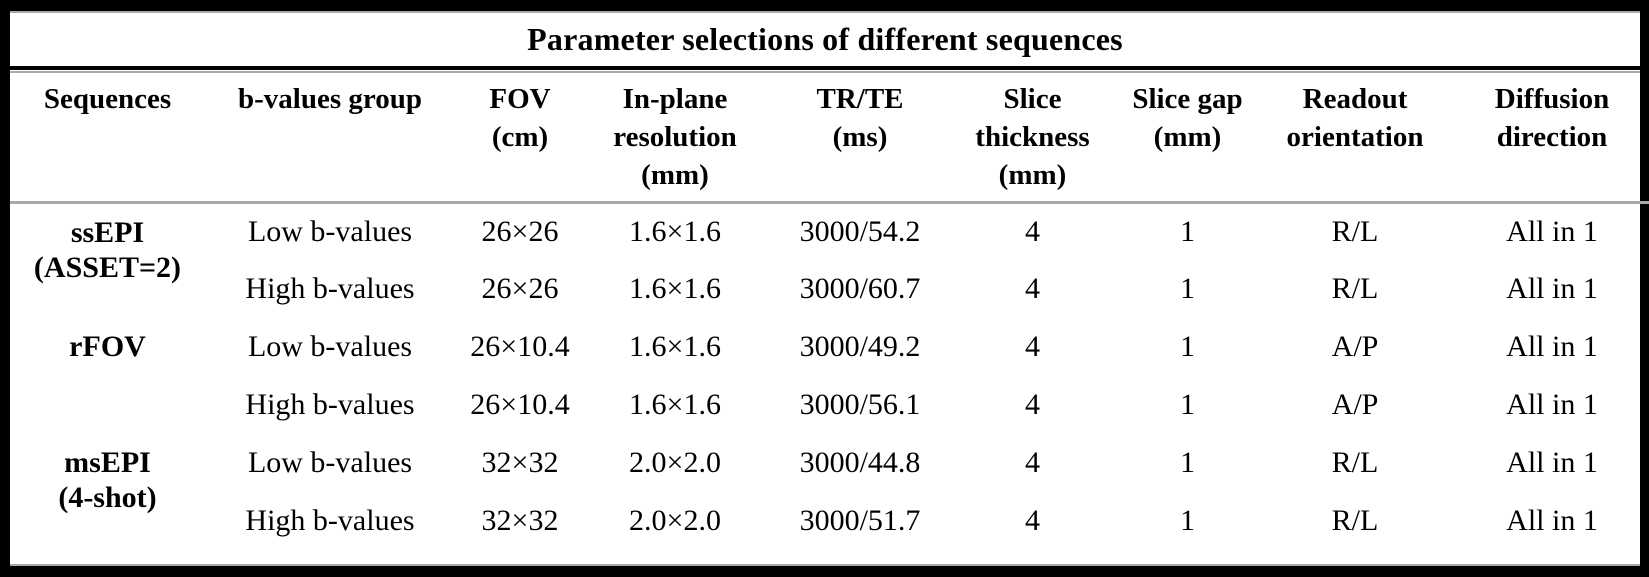 This screenshot has width=1649, height=577. What do you see at coordinates (675, 138) in the screenshot?
I see `column-header-in-plane-resolution: In-plane resolution (mm)` at bounding box center [675, 138].